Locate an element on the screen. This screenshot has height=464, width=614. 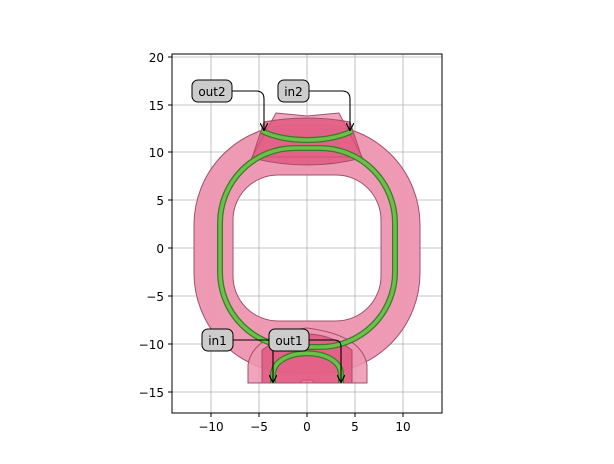
y-tick-label: 20 is located at coordinates (156, 58).